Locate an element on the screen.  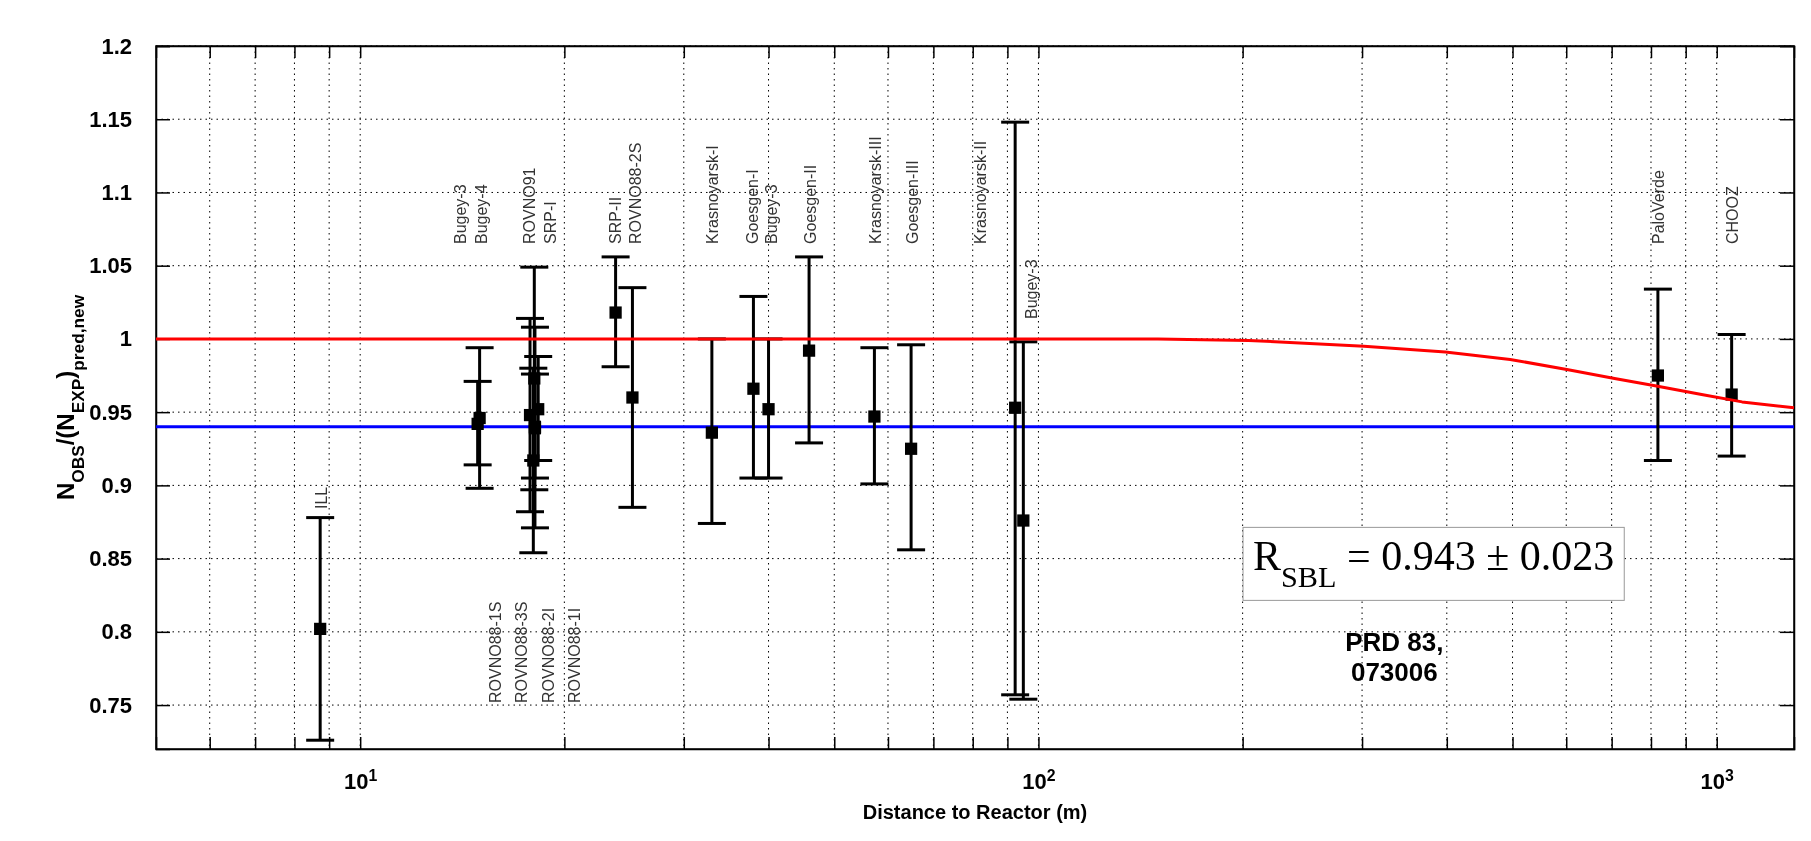
annotation: ROVNO88-3S is located at coordinates (521, 652).